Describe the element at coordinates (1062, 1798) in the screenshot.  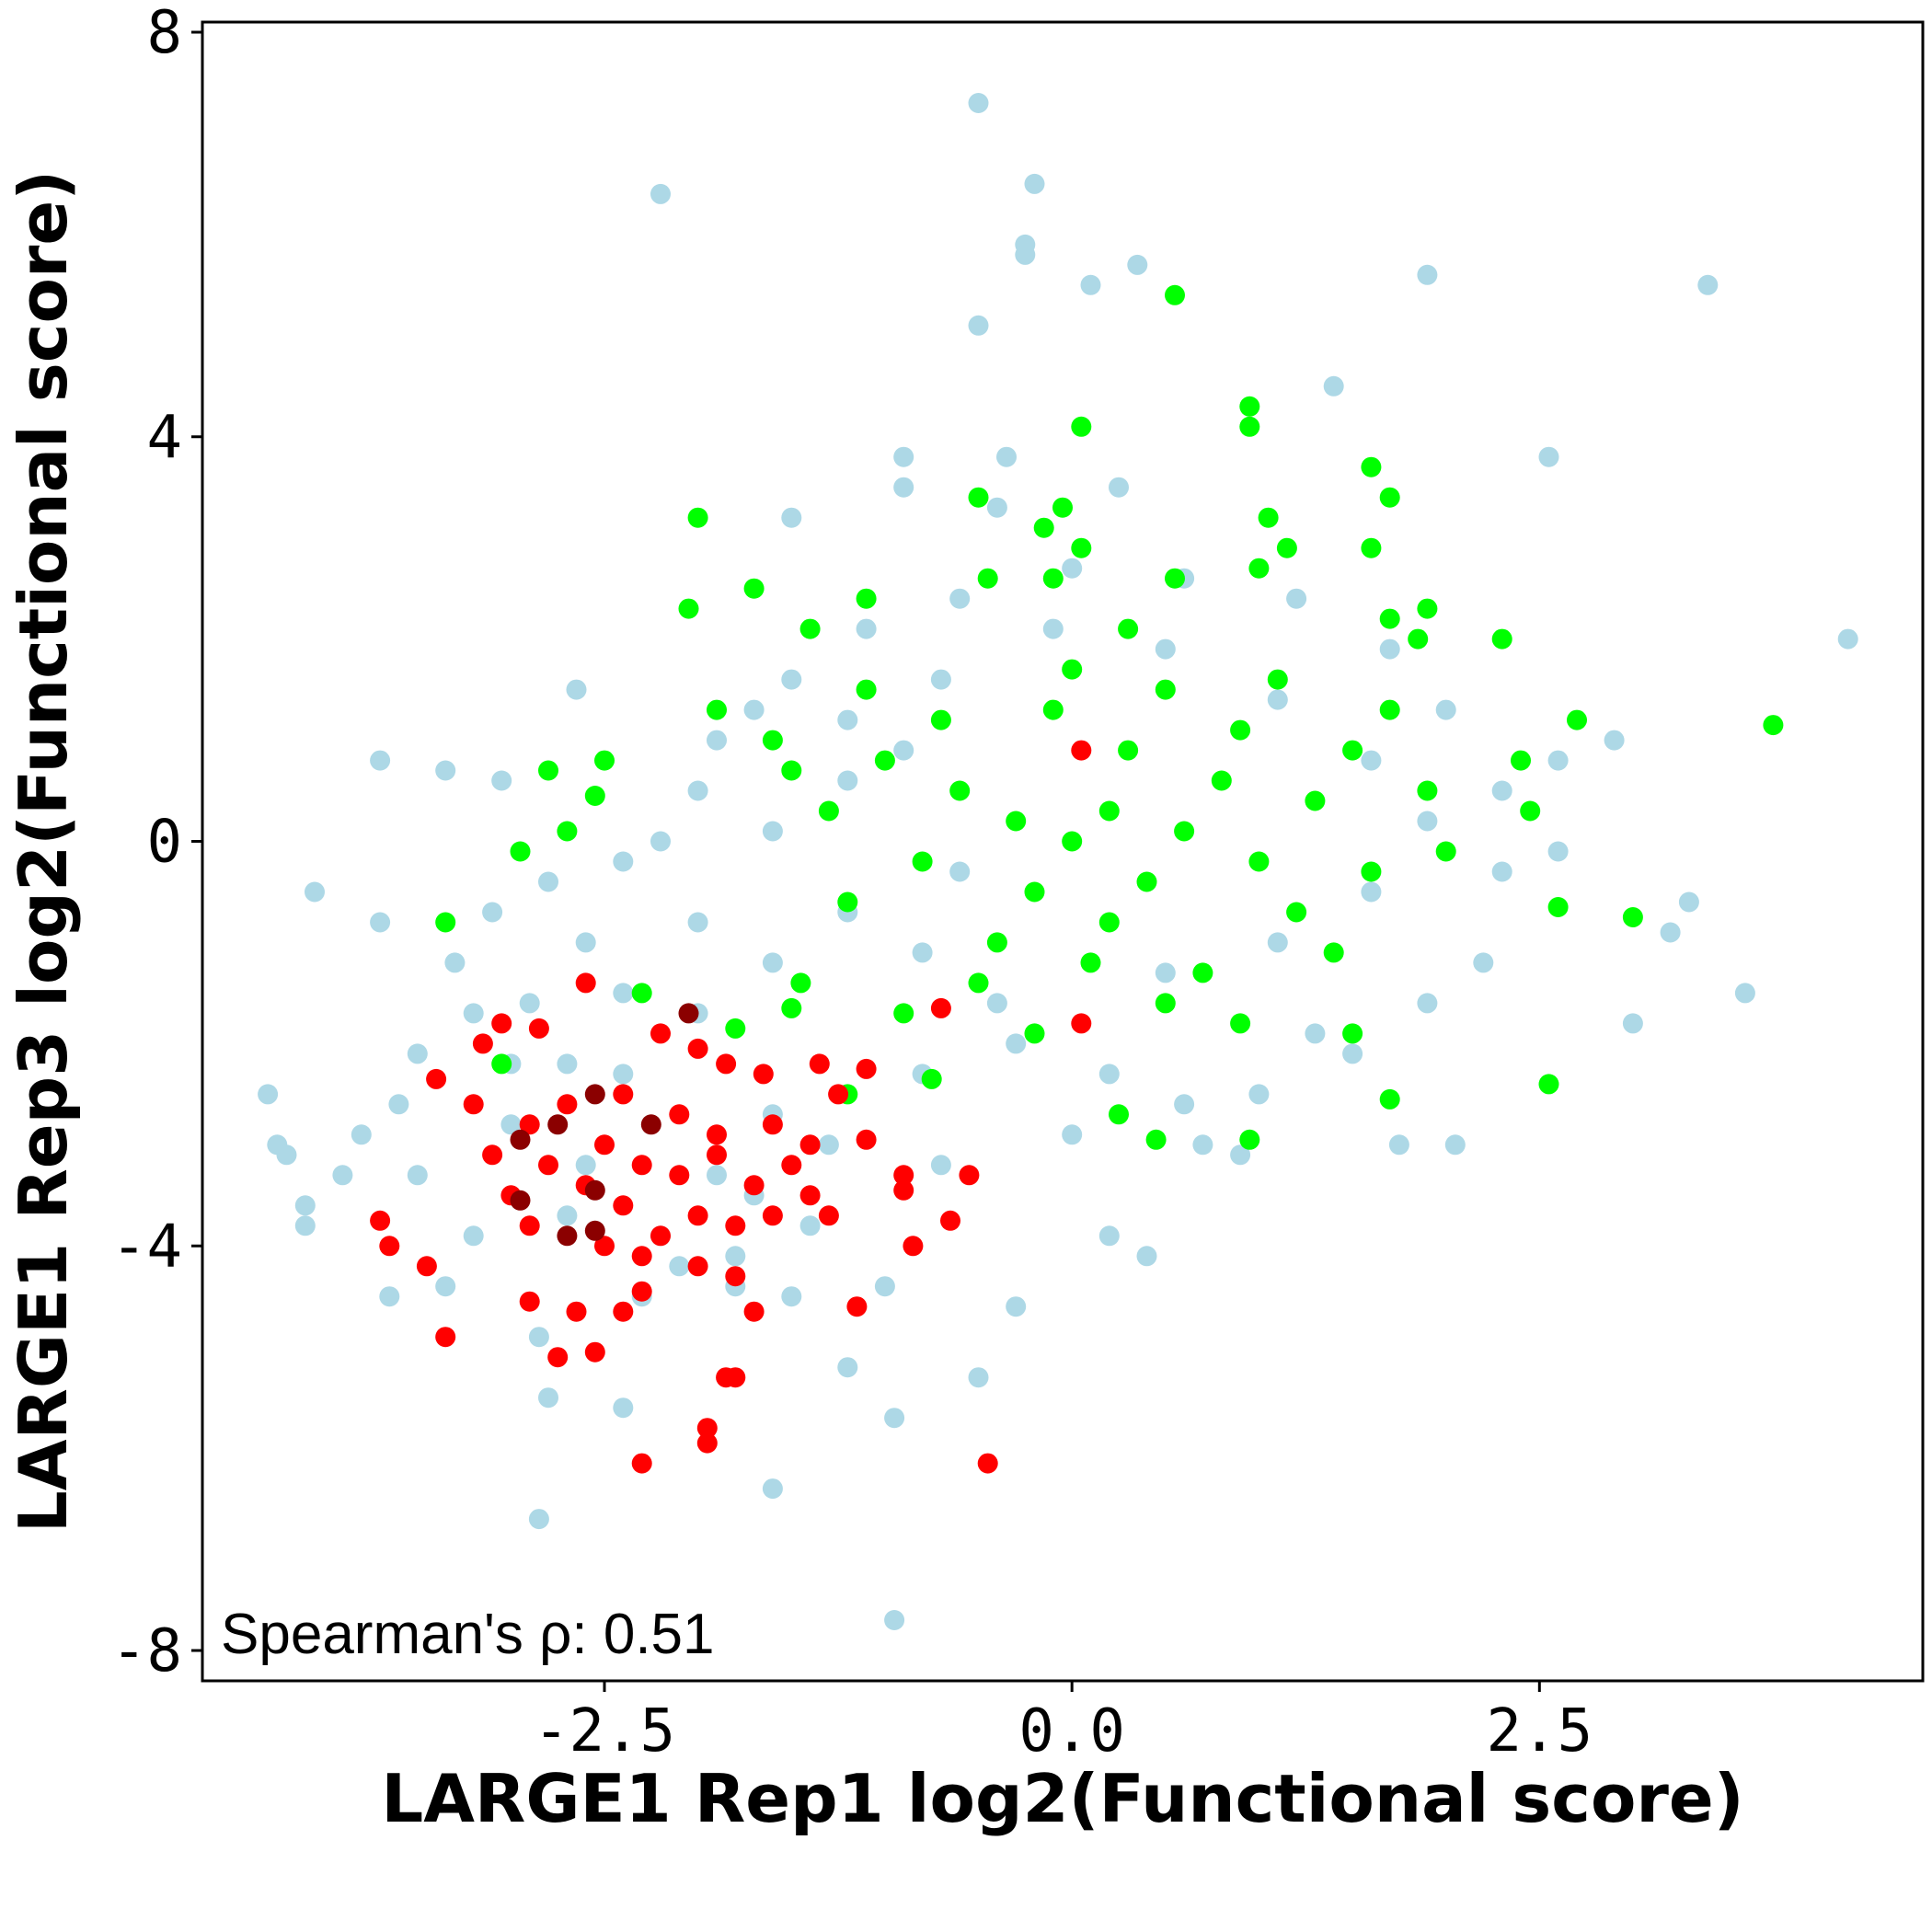
I see `x-axis-title: LARGE1 Rep1 log2(Functional score)` at that location.